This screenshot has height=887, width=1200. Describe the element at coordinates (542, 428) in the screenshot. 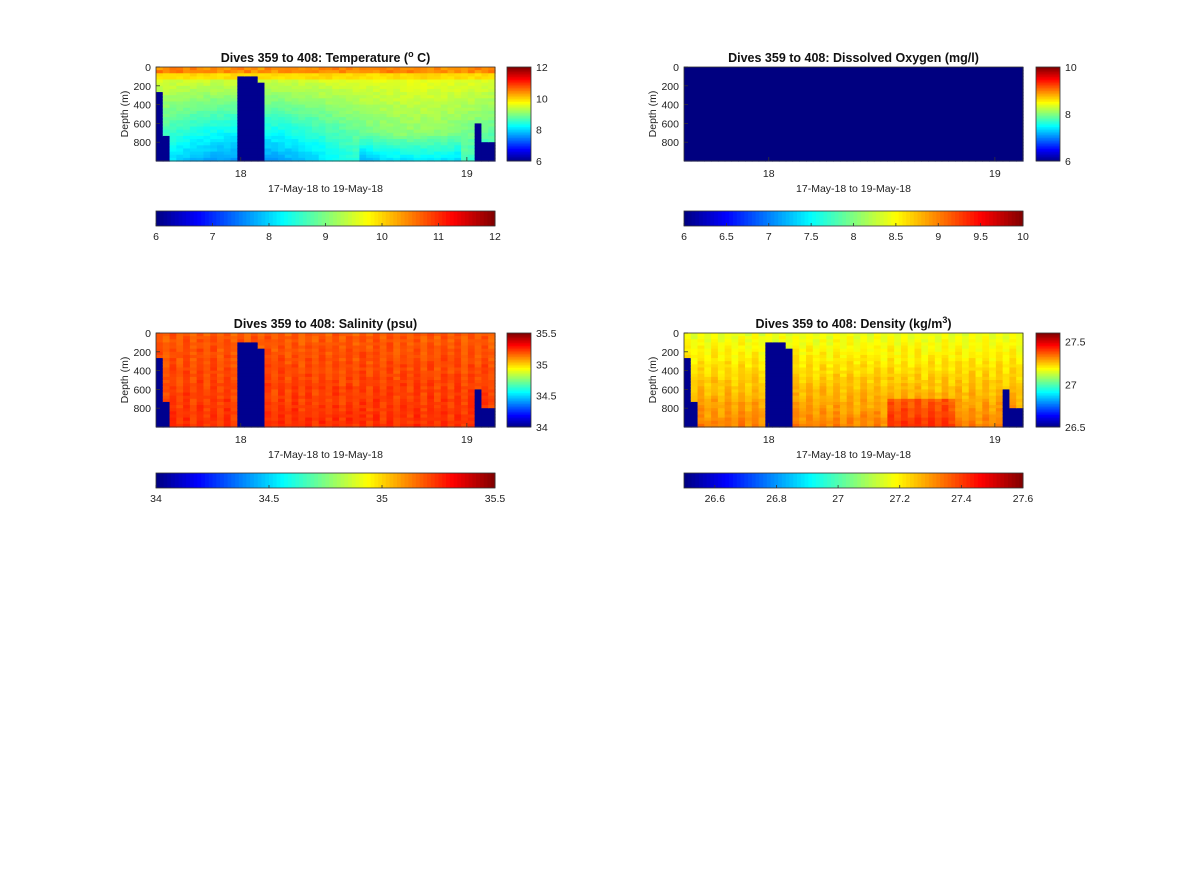

I see `colorbar-tick-label: 34` at that location.